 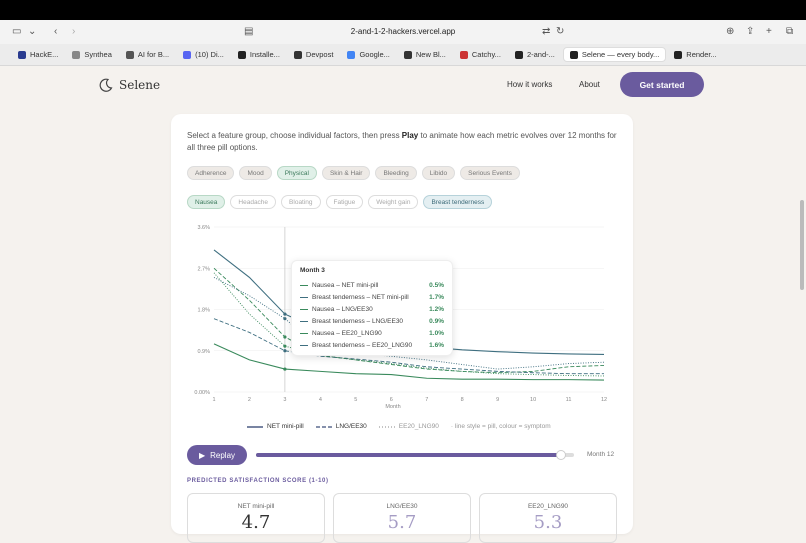 What do you see at coordinates (403, 90) in the screenshot?
I see `site-header: Selene How it works About Get started` at bounding box center [403, 90].